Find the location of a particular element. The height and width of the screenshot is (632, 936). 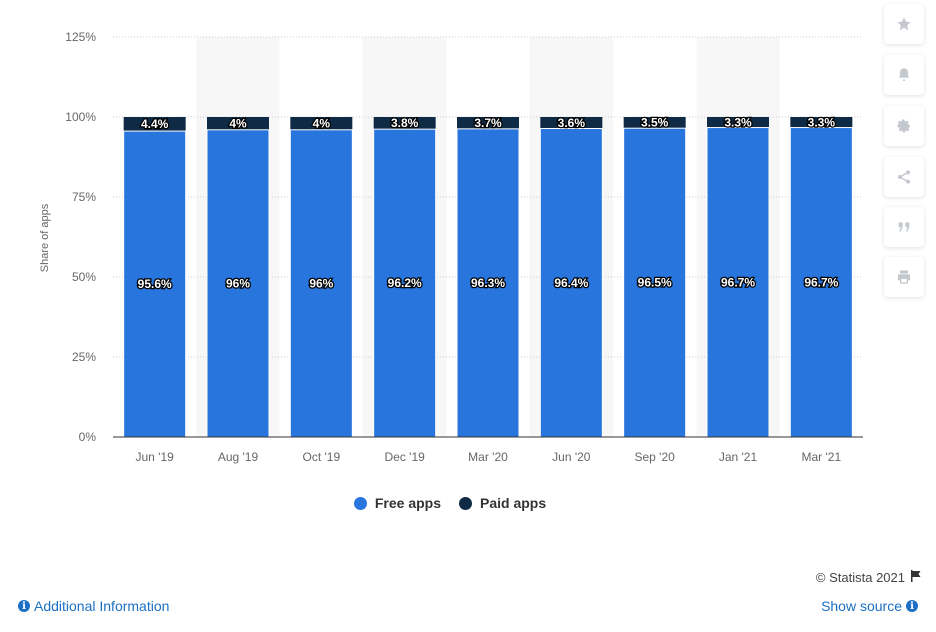

additional-information-link: i Additional Information is located at coordinates (93, 606).